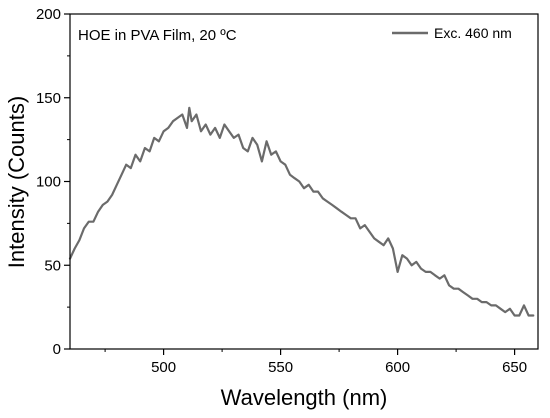  Describe the element at coordinates (52, 265) in the screenshot. I see `y-tick-label: 50` at that location.